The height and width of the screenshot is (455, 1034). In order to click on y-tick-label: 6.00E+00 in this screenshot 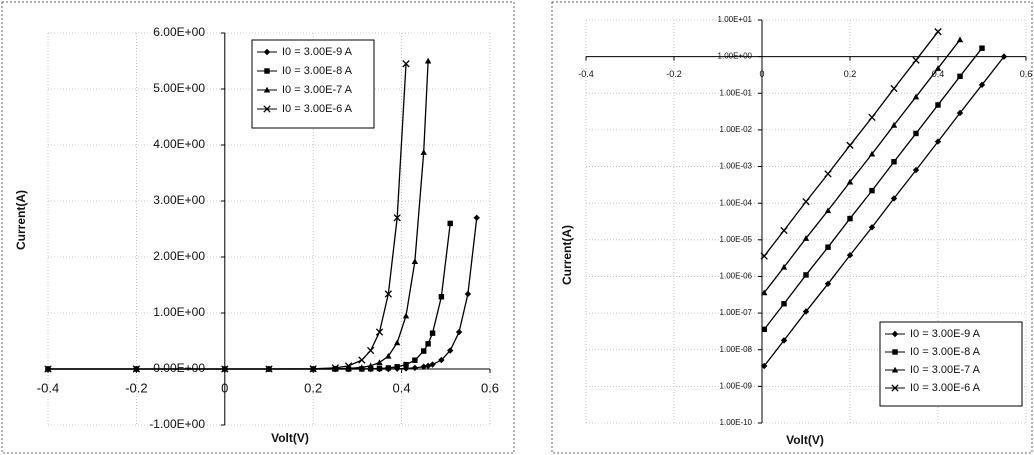, I will do `click(179, 32)`.